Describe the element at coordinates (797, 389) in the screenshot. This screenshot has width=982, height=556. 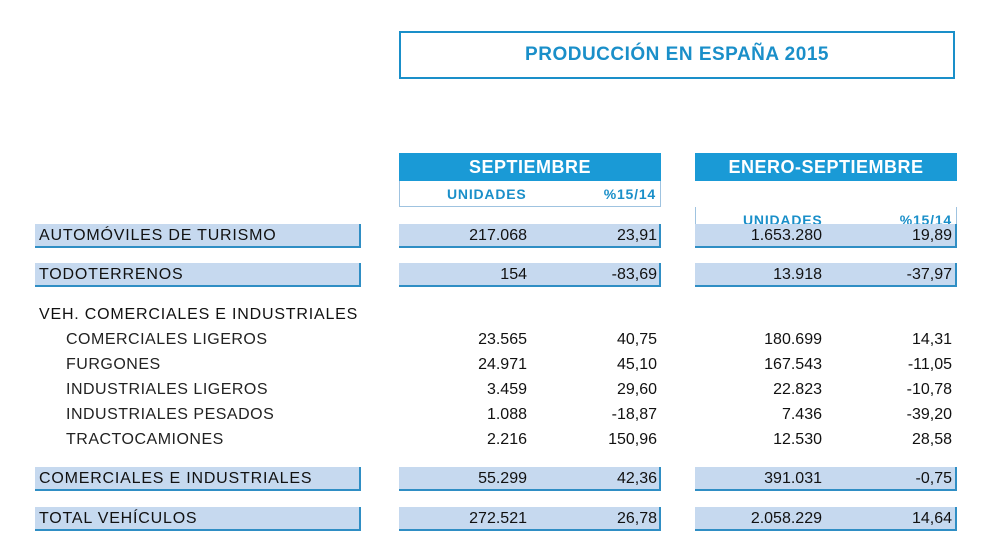
I see `units-value: 22.823` at that location.